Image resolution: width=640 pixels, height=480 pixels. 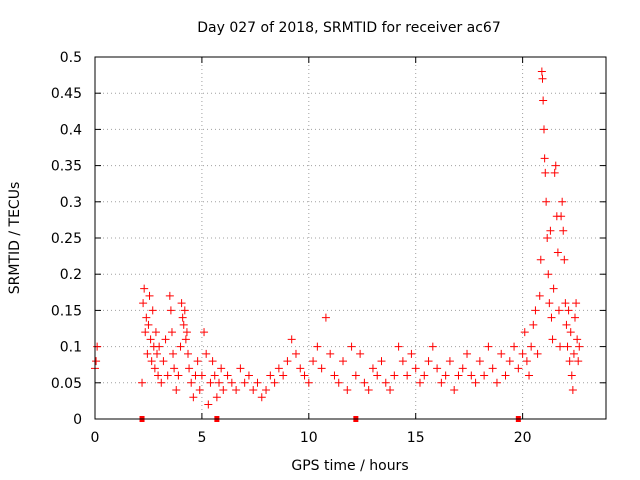 I want to click on y-tick-label: 0.3, so click(x=71, y=203).